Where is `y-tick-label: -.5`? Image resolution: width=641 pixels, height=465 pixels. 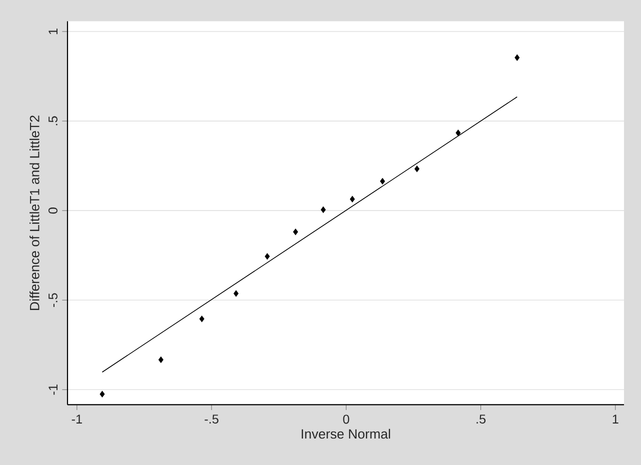
y-tick-label: -.5 is located at coordinates (53, 300).